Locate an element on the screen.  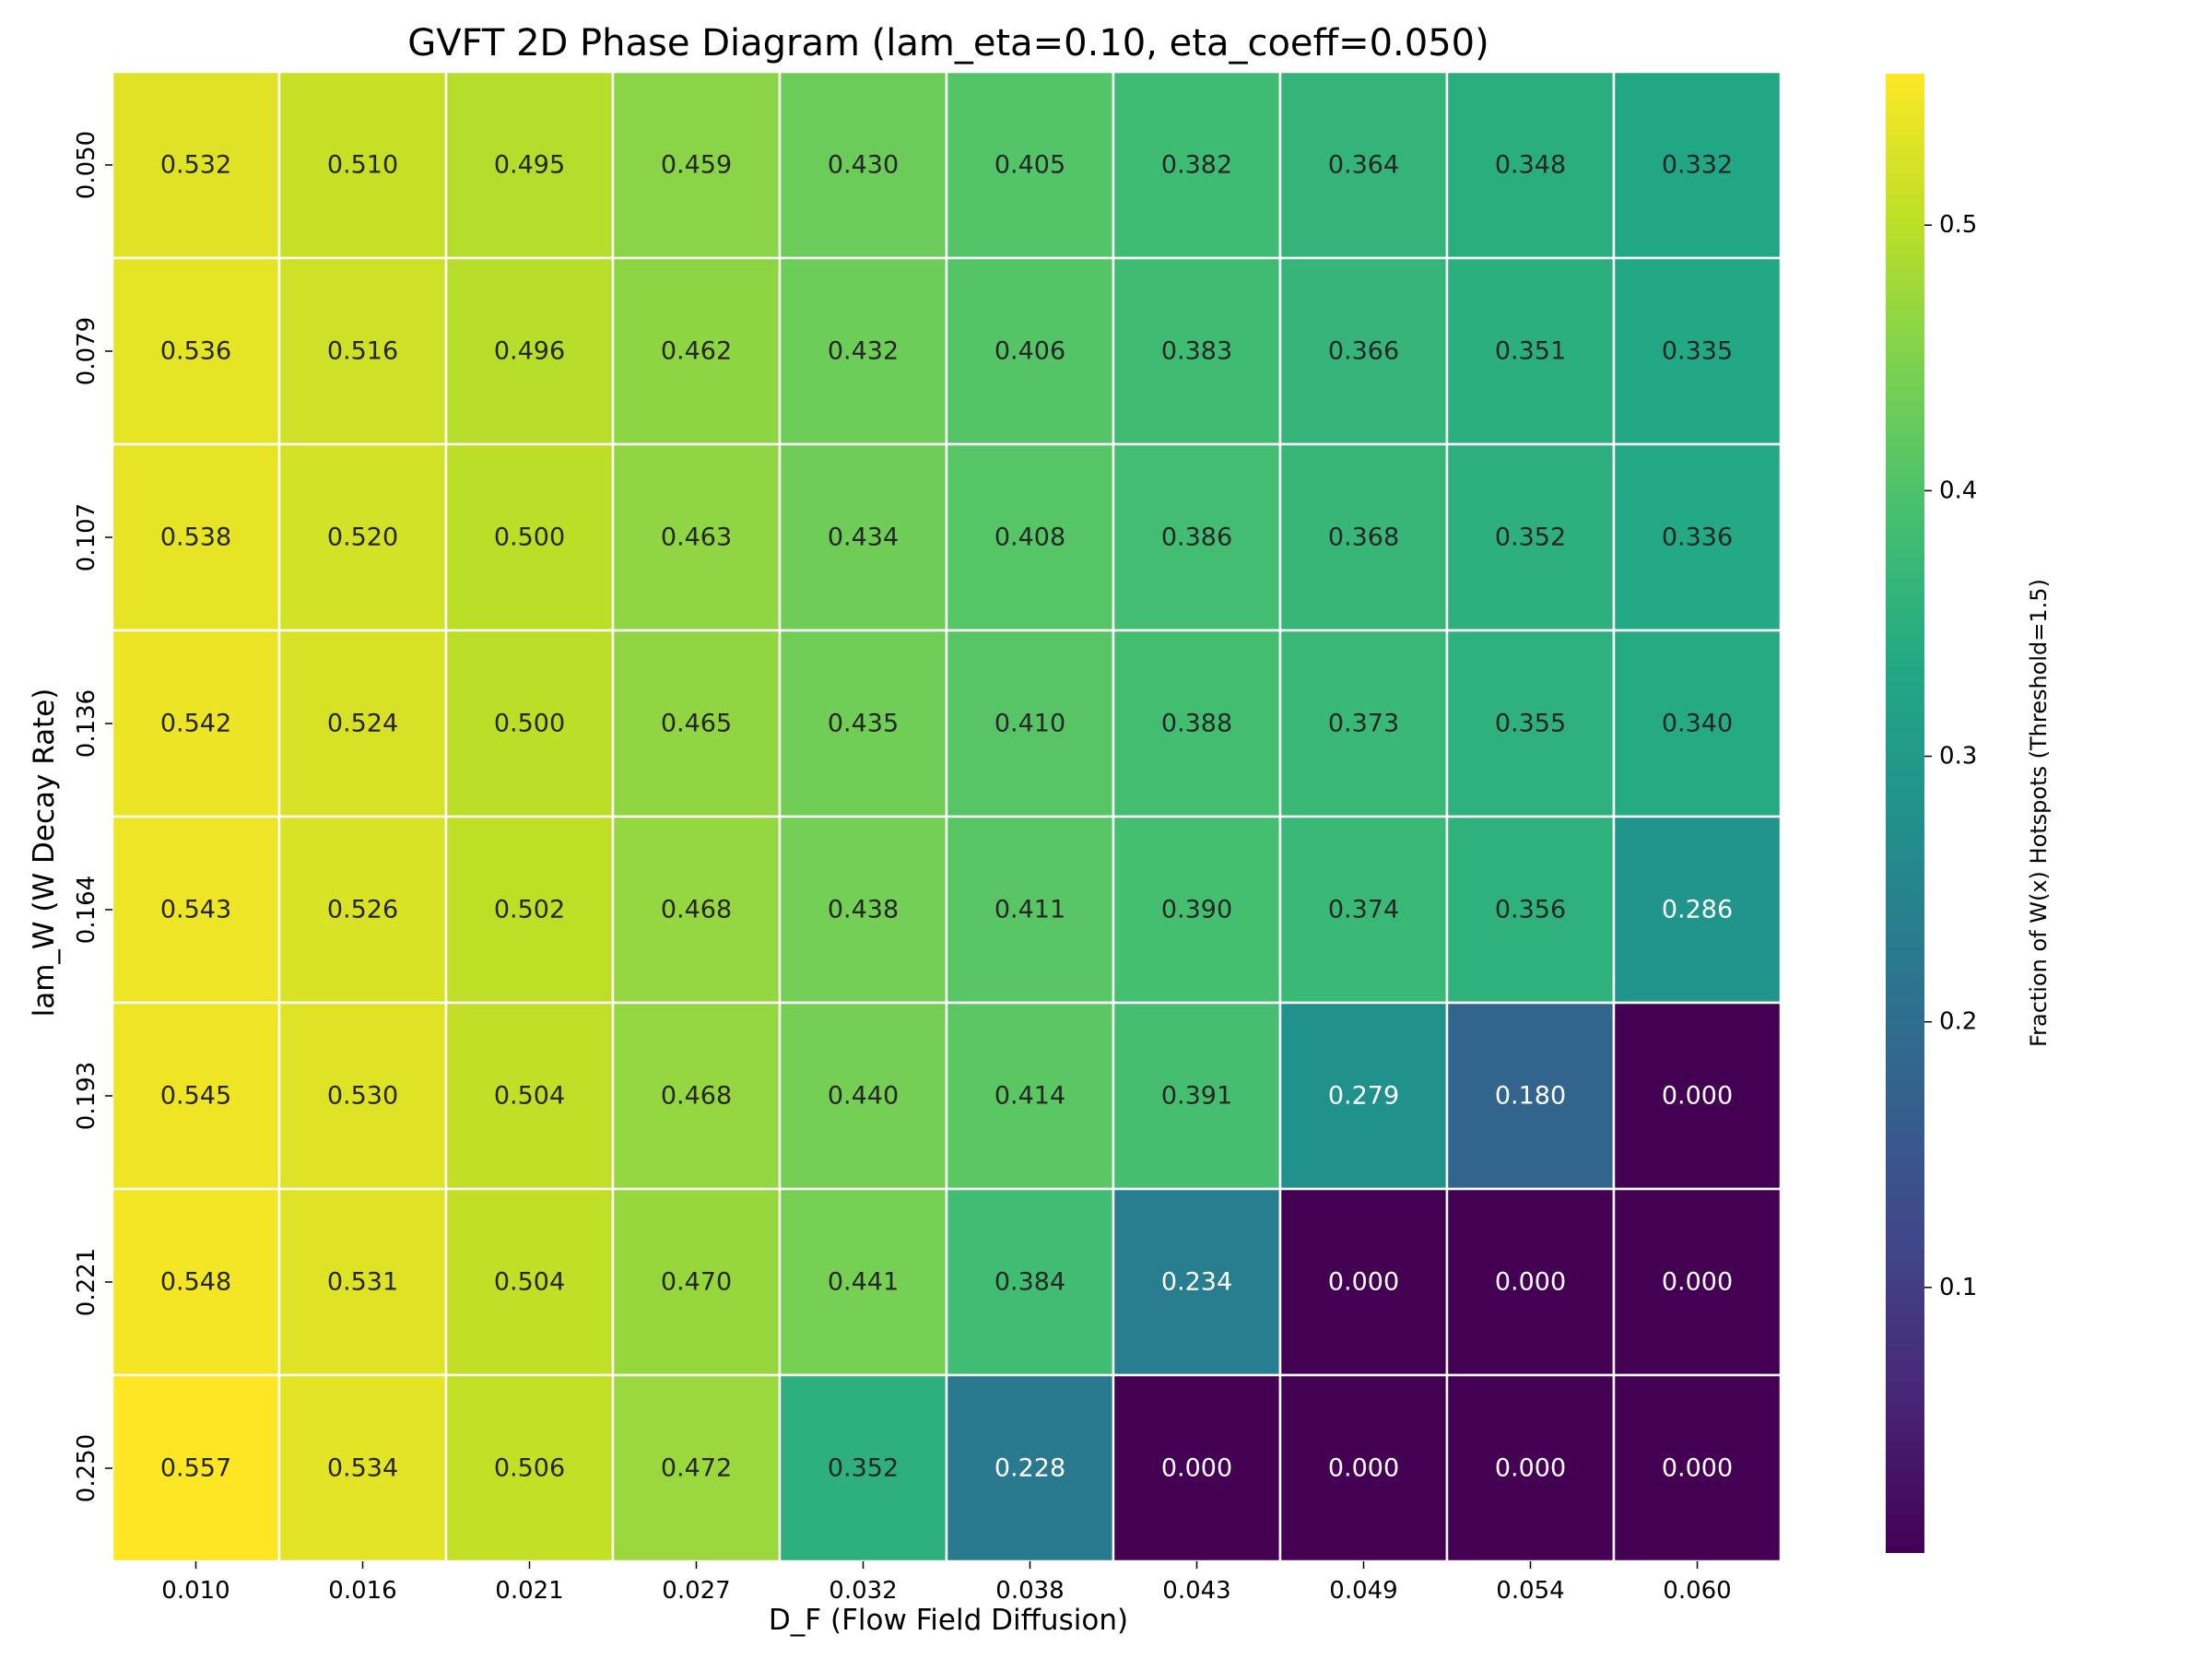
cell-value-label: 0.506 is located at coordinates (529, 1468).